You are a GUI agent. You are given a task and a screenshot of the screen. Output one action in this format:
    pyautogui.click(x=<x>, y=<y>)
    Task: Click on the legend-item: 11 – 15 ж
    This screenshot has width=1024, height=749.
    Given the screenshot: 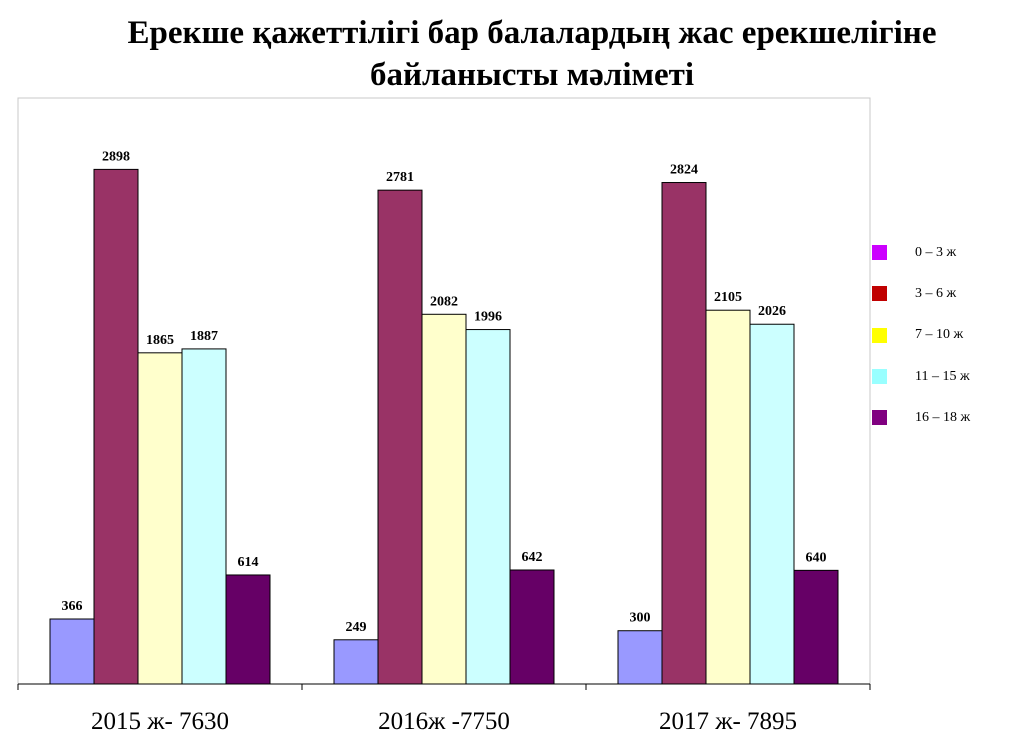 What is the action you would take?
    pyautogui.click(x=932, y=376)
    